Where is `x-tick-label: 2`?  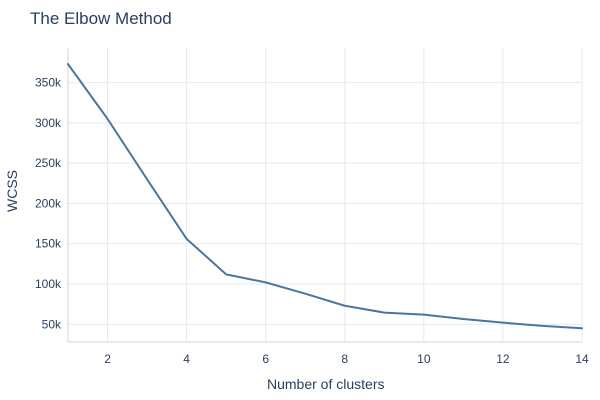
x-tick-label: 2 is located at coordinates (107, 359).